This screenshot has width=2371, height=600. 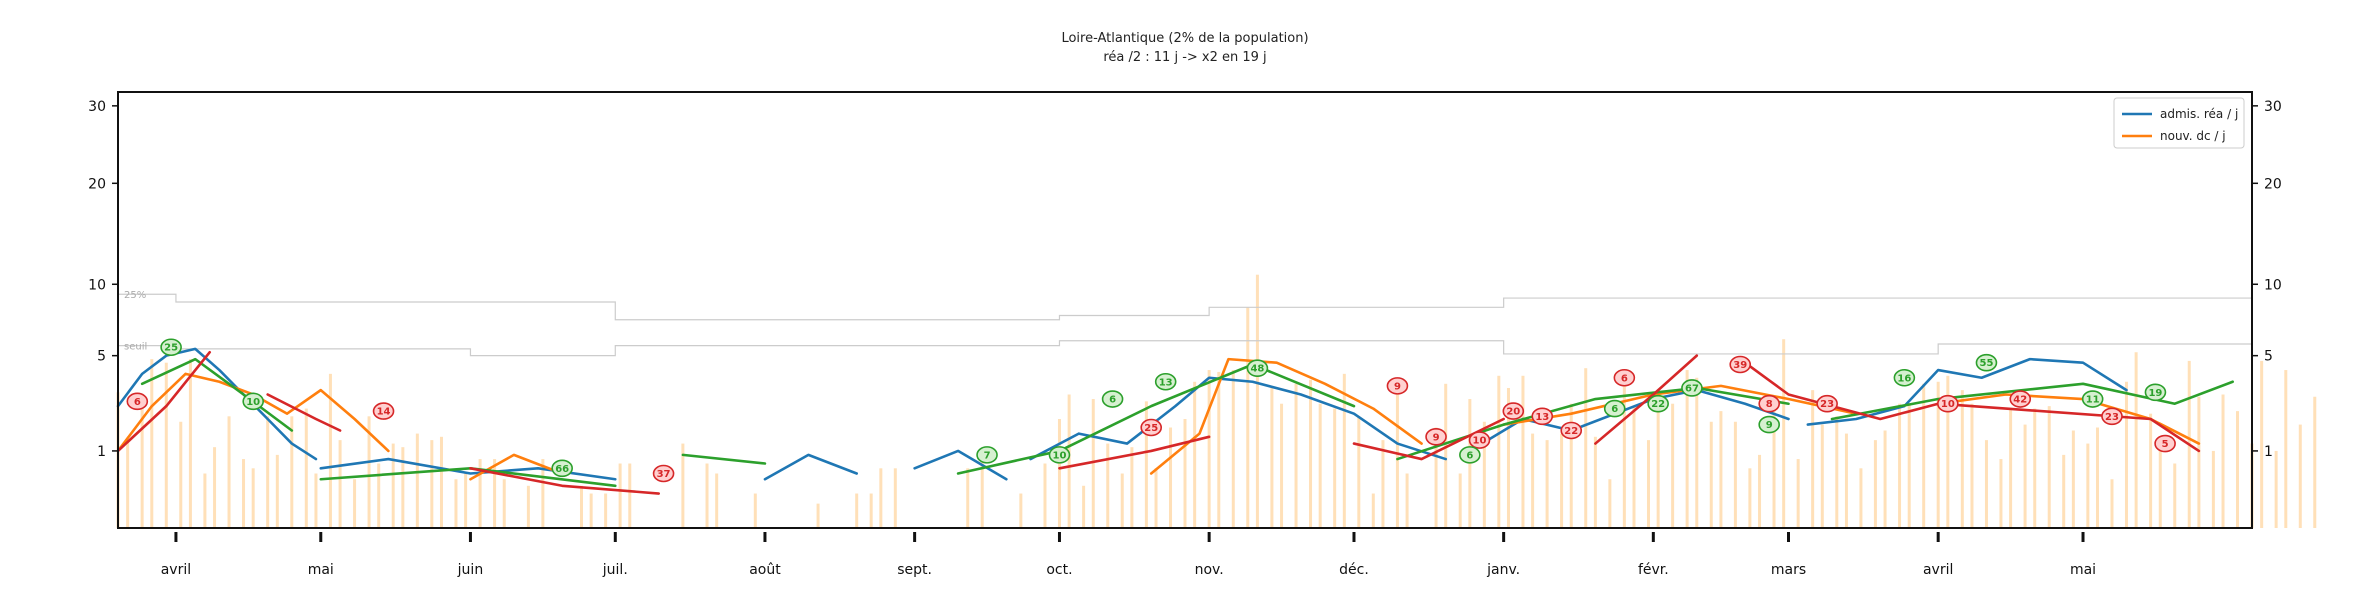 I want to click on annotation-label: 8, so click(x=1769, y=404).